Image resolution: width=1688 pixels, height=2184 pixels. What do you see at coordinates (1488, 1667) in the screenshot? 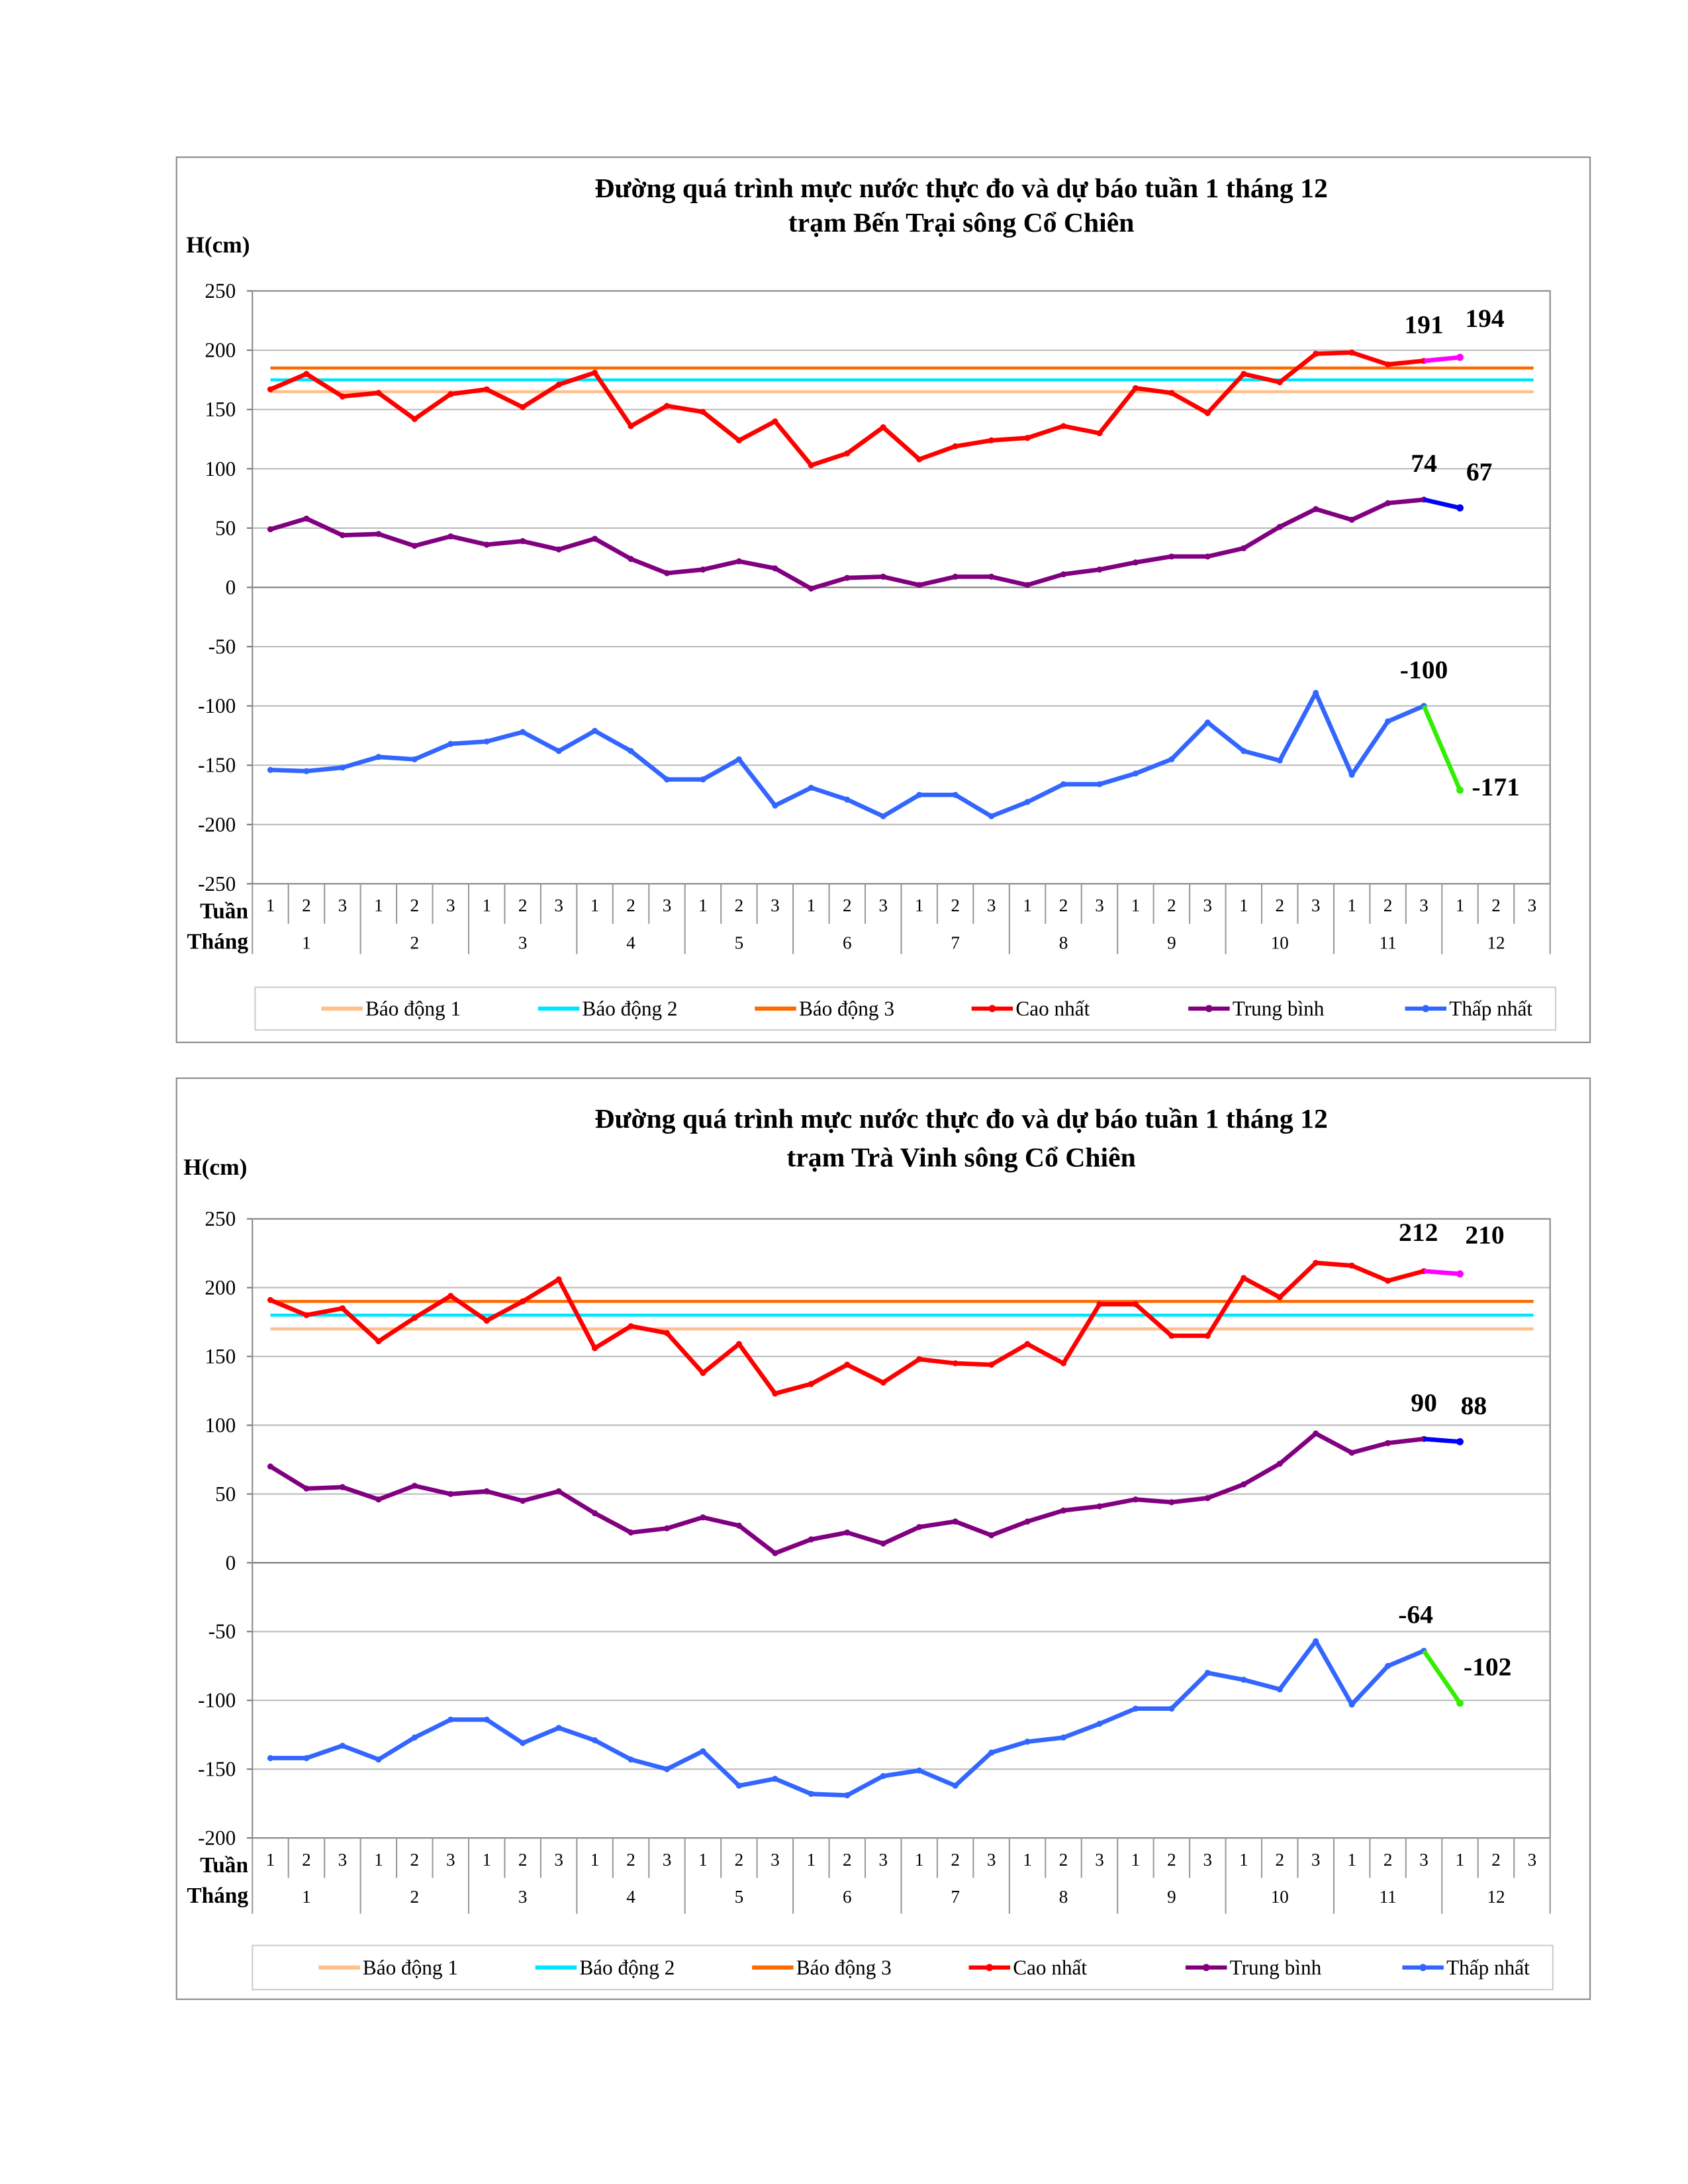
I see `data-label-forecast: -102` at bounding box center [1488, 1667].